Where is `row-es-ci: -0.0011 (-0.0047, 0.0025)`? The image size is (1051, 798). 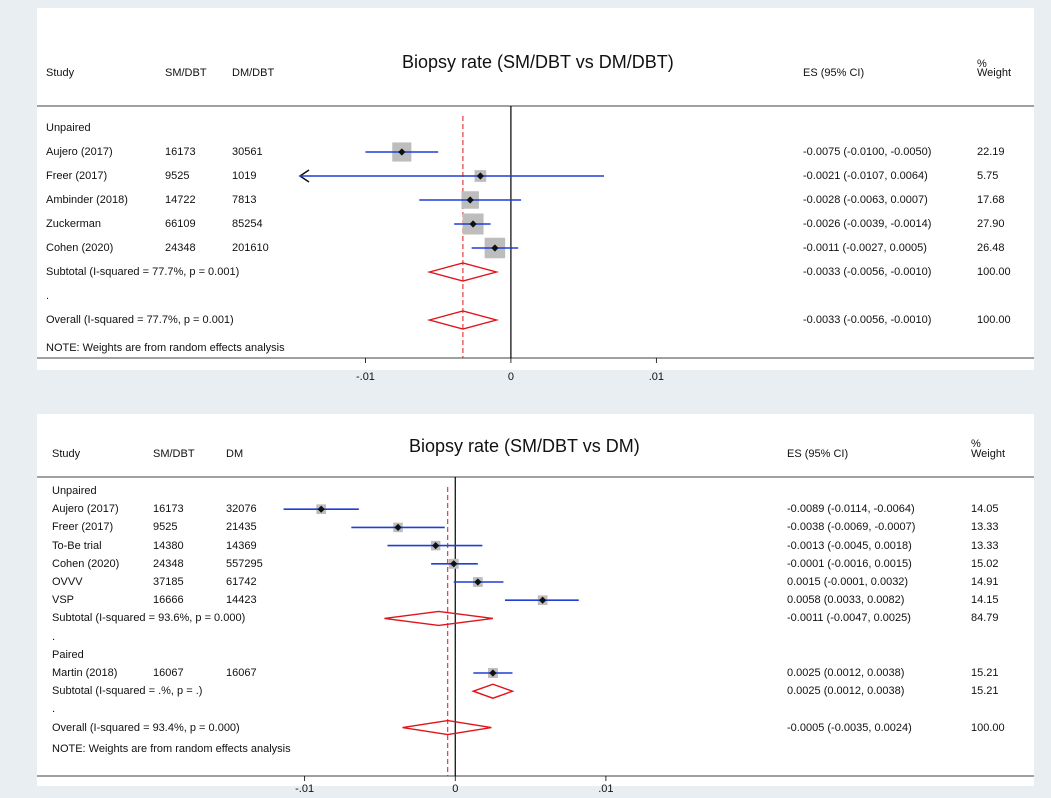
row-es-ci: -0.0011 (-0.0047, 0.0025) is located at coordinates (849, 618).